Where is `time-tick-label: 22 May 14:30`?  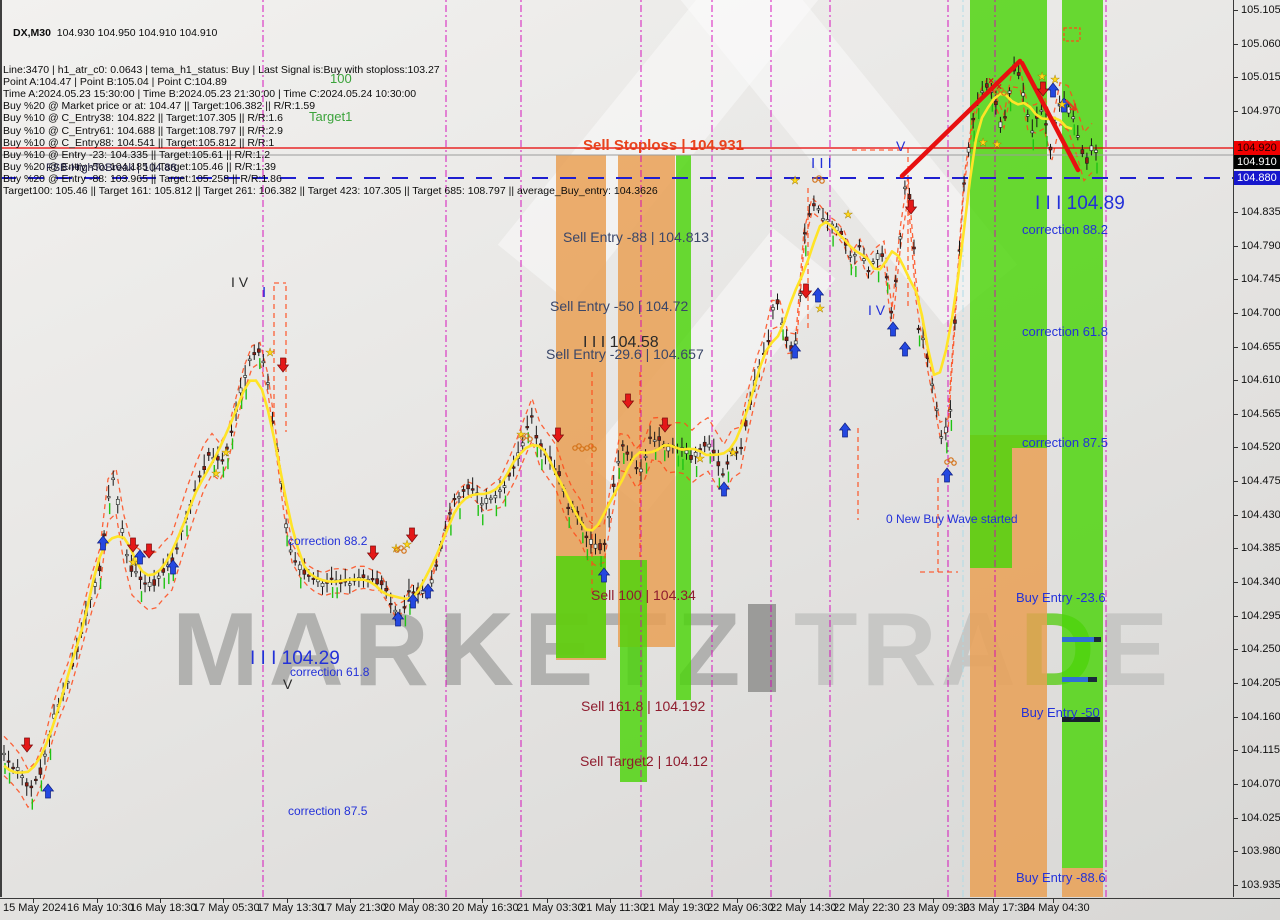
time-tick-label: 22 May 14:30 is located at coordinates (803, 908).